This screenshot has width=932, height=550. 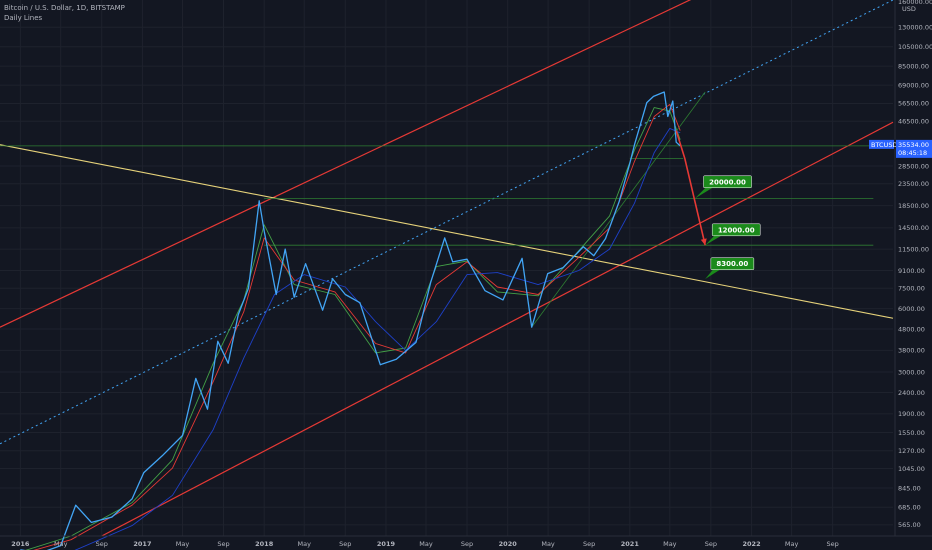 What do you see at coordinates (911, 414) in the screenshot?
I see `price-tick-label: 1900.00` at bounding box center [911, 414].